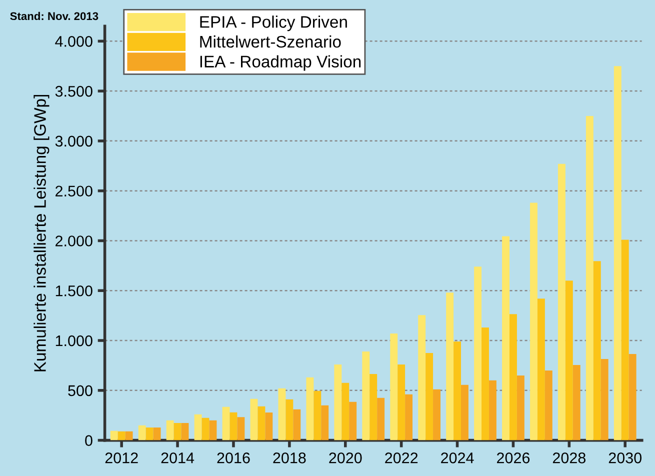 This screenshot has height=476, width=655. What do you see at coordinates (270, 41) in the screenshot?
I see `legend-label: Mittelwert-Szenario` at bounding box center [270, 41].